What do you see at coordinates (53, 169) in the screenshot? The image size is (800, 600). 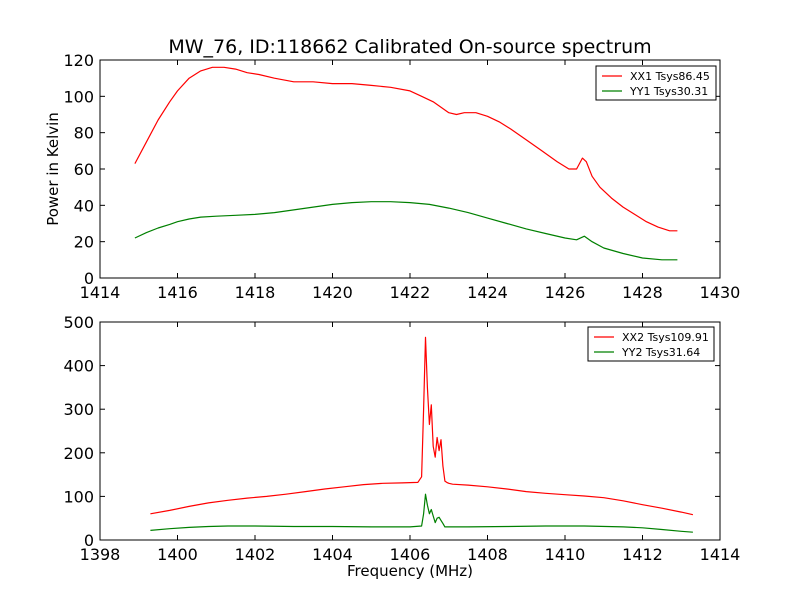 I see `y-axis-label: Power in Kelvin` at bounding box center [53, 169].